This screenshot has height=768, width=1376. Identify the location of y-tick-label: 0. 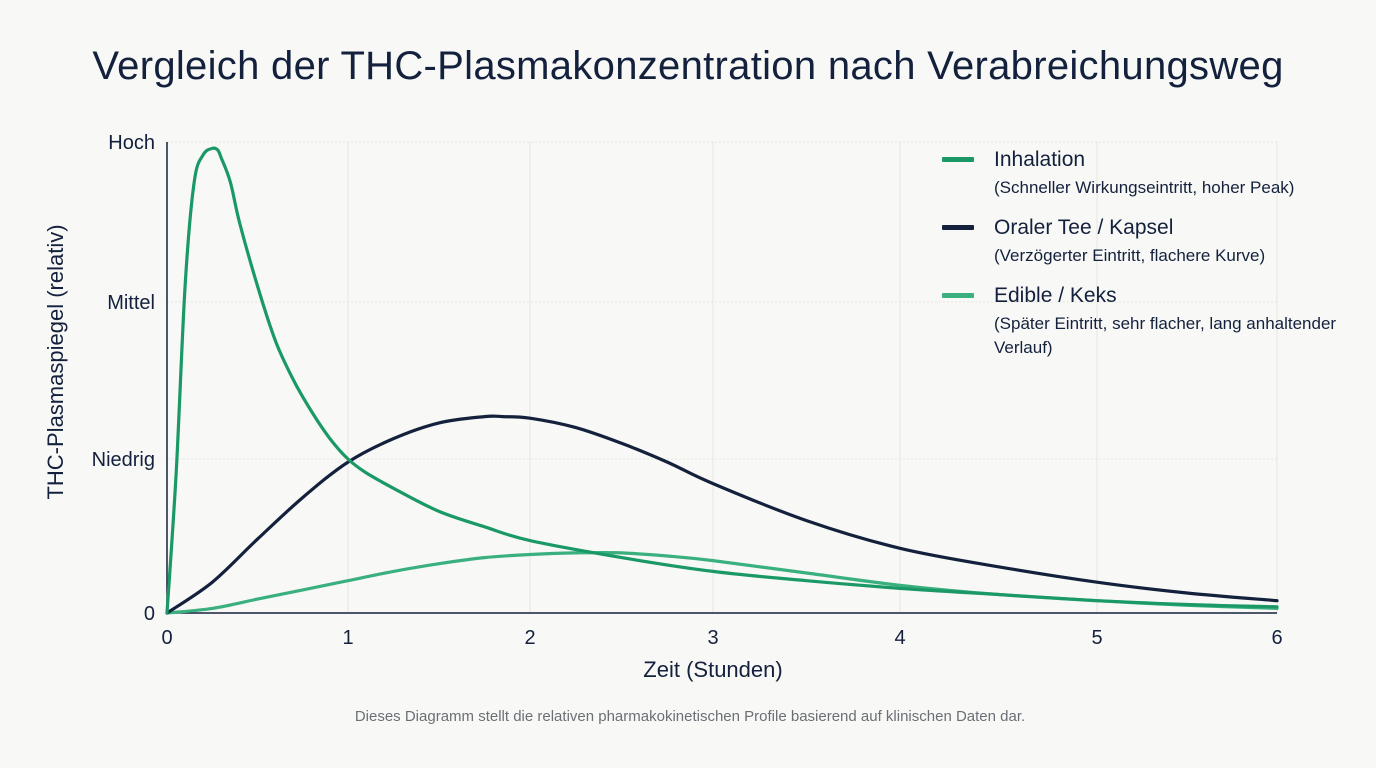
(149, 614).